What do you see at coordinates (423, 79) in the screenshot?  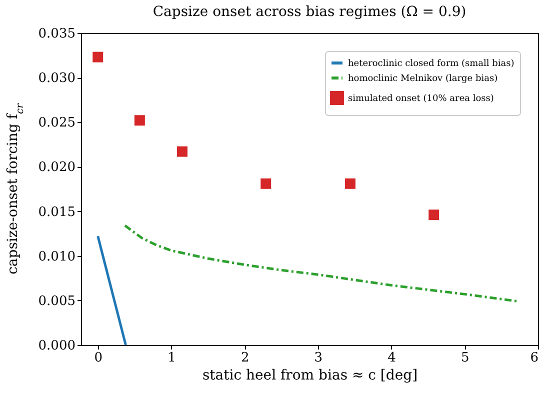 I see `legend-label: homoclinic Melnikov (large bias)` at bounding box center [423, 79].